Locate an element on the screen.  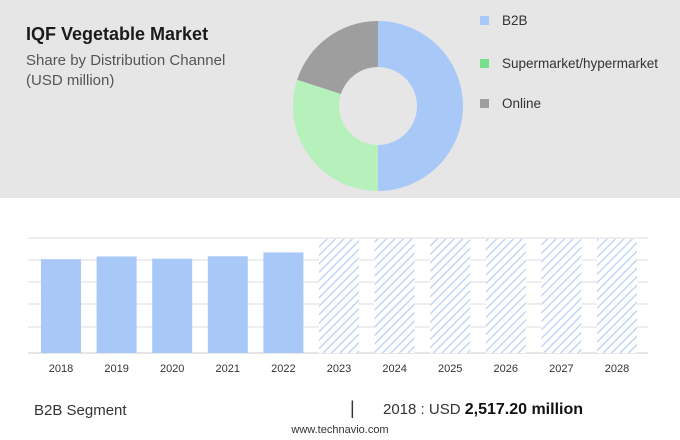
bar-2020 is located at coordinates (172, 305).